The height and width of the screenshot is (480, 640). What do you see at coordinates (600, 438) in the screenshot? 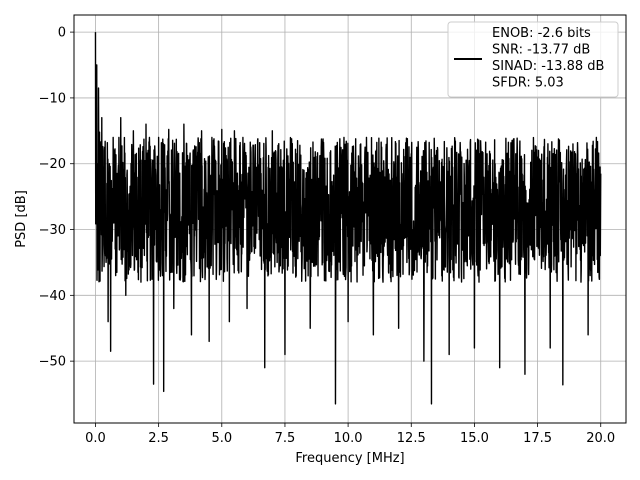
I see `x-tick-label: 20.0` at bounding box center [600, 438].